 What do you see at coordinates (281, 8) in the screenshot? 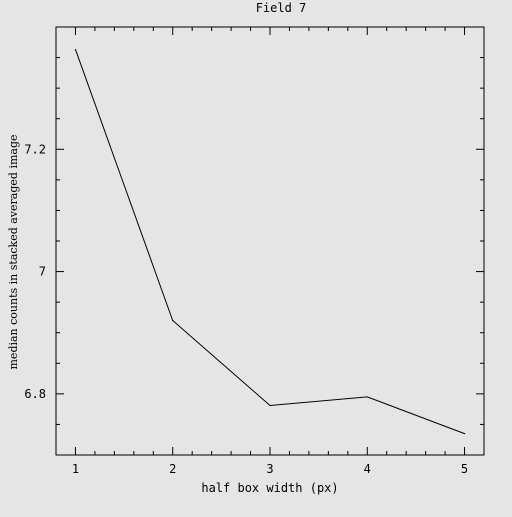
I see `chart-title: Field 7` at bounding box center [281, 8].